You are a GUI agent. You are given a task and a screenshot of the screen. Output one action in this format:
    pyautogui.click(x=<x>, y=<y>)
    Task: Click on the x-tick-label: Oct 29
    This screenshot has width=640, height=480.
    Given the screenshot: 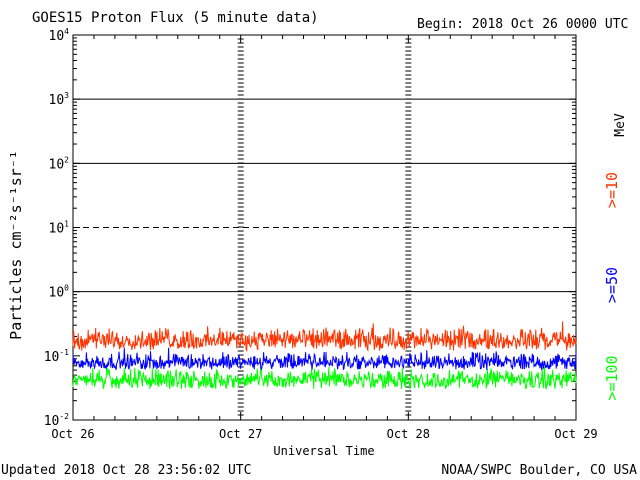 What is the action you would take?
    pyautogui.click(x=575, y=434)
    